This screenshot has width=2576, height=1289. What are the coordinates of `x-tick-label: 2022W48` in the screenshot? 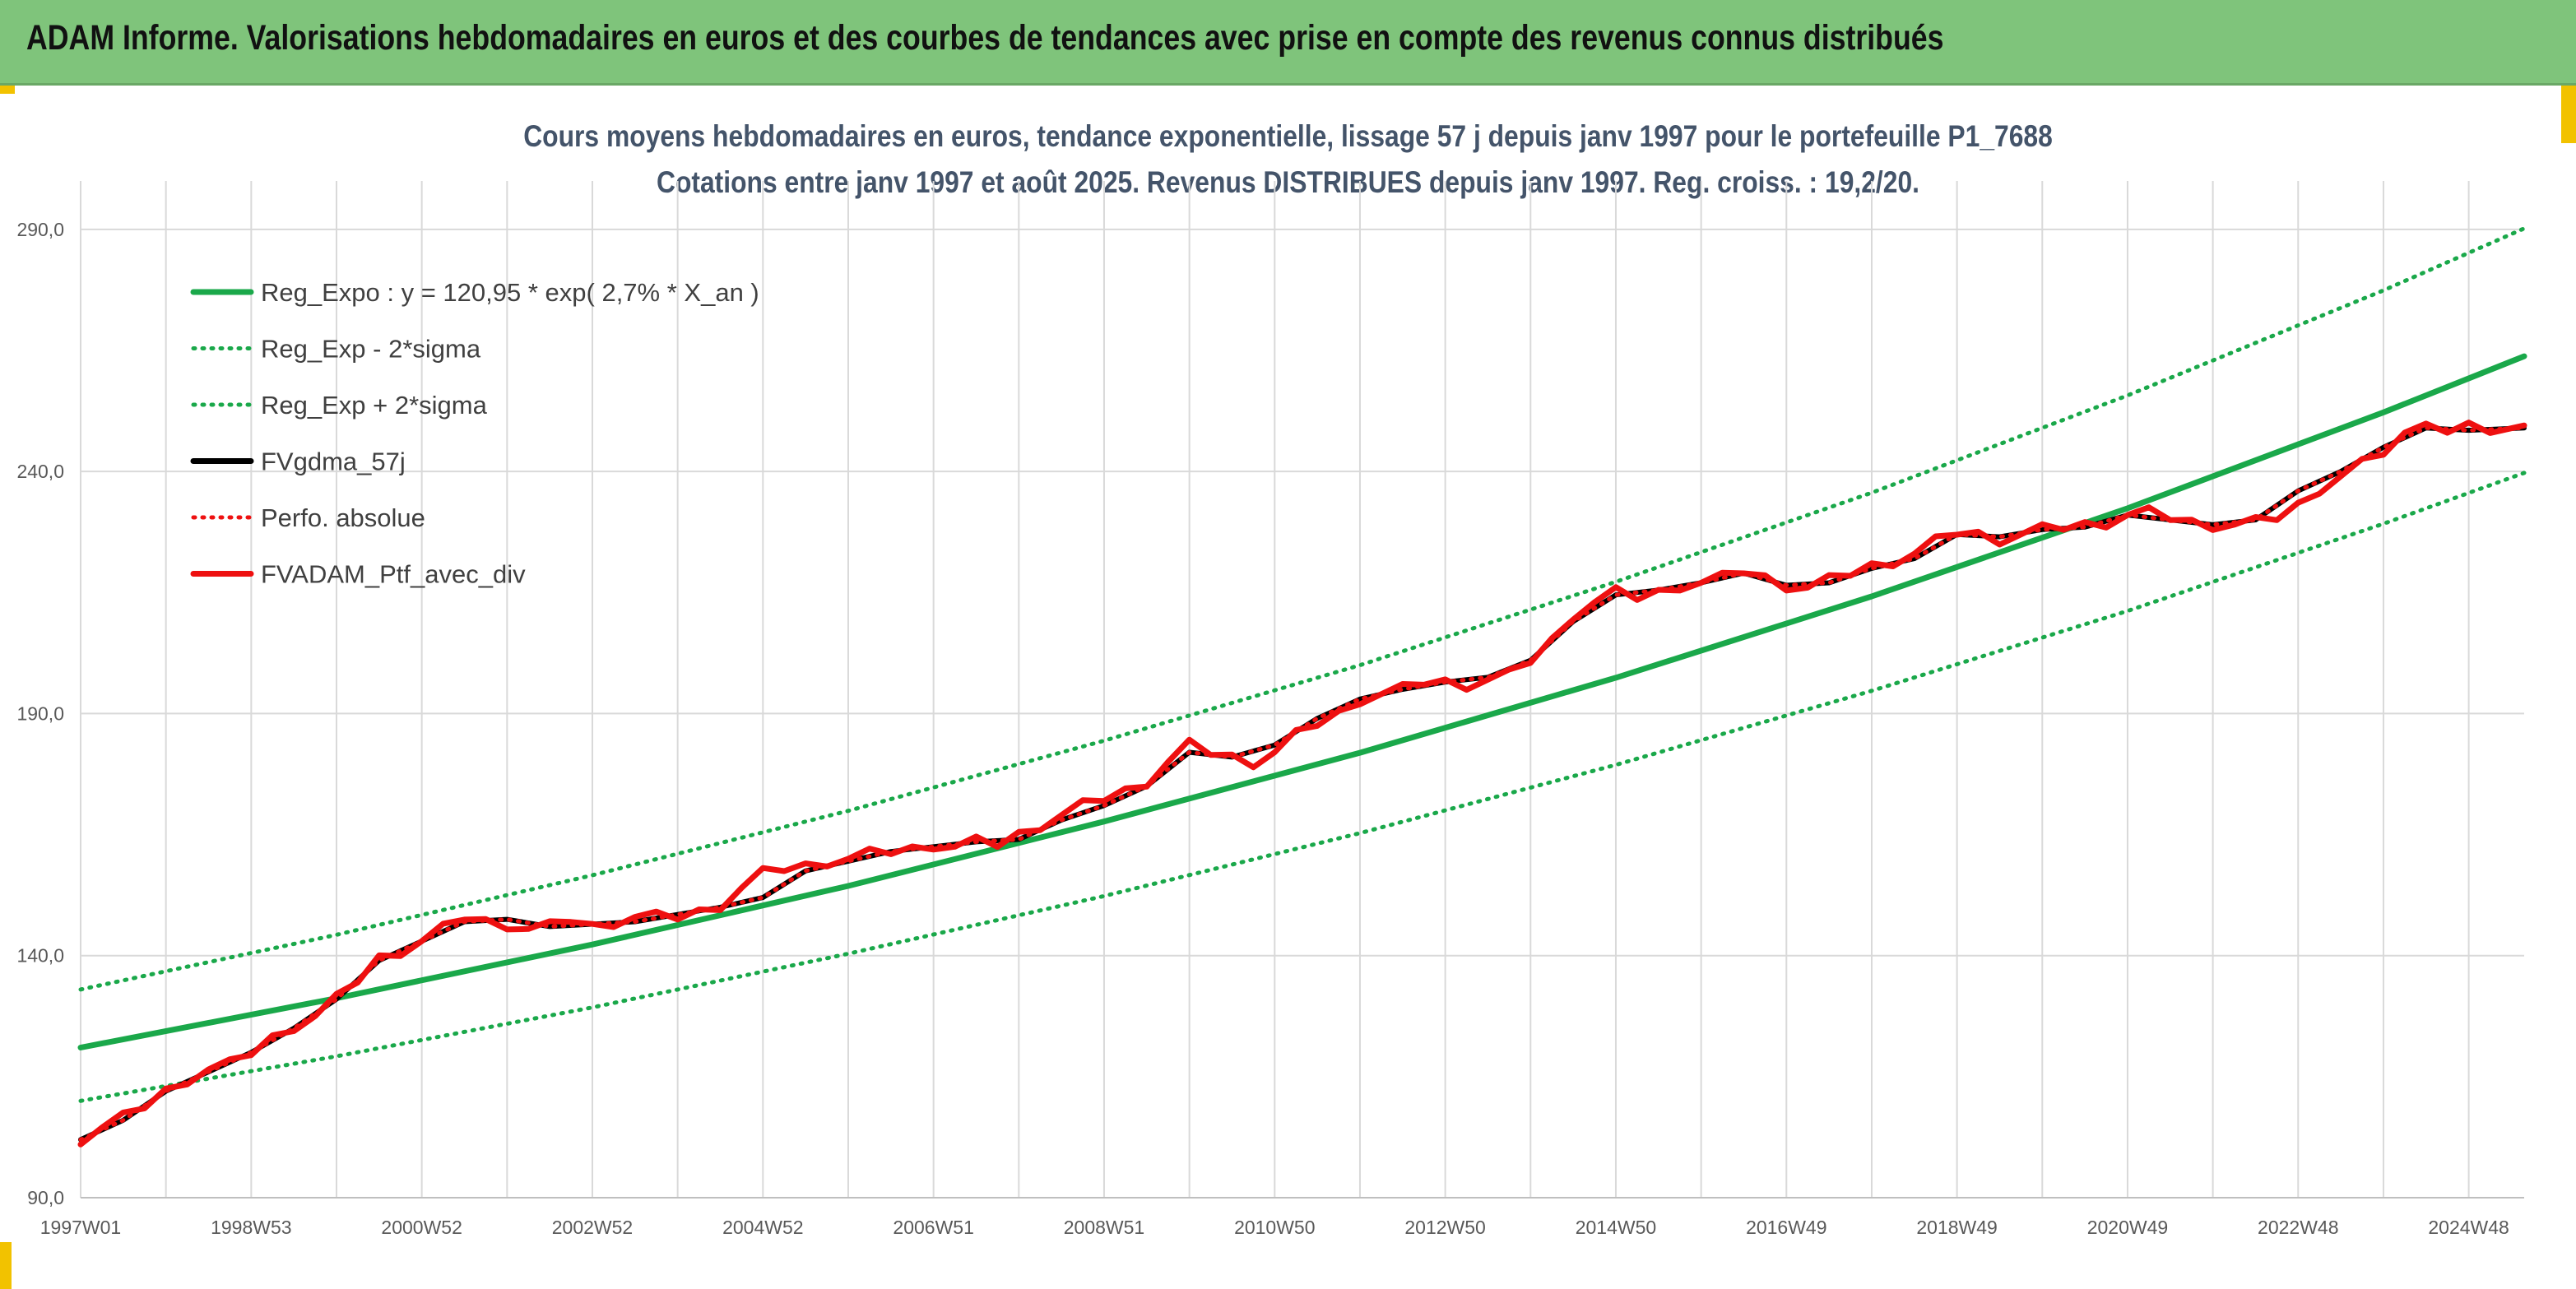 It's located at (2298, 1227).